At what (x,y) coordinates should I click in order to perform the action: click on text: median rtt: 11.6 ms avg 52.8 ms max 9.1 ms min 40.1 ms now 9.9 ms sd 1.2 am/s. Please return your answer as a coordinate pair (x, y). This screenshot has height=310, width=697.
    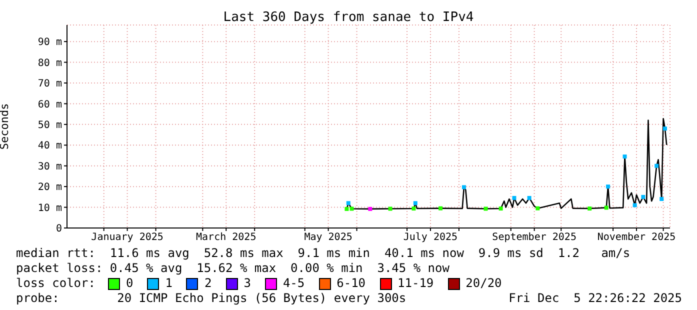
    Looking at the image, I should click on (323, 253).